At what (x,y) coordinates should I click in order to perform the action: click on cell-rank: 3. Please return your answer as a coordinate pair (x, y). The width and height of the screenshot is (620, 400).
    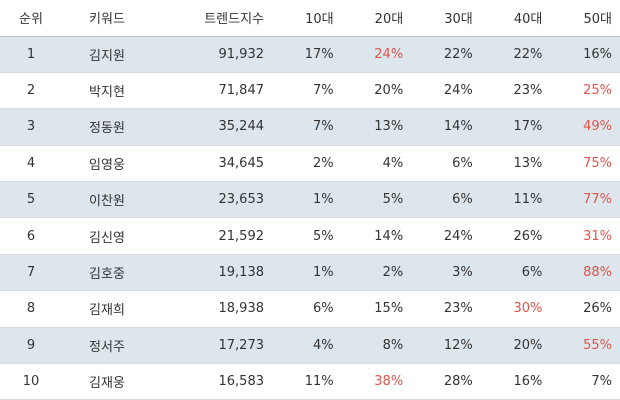
    Looking at the image, I should click on (31, 127).